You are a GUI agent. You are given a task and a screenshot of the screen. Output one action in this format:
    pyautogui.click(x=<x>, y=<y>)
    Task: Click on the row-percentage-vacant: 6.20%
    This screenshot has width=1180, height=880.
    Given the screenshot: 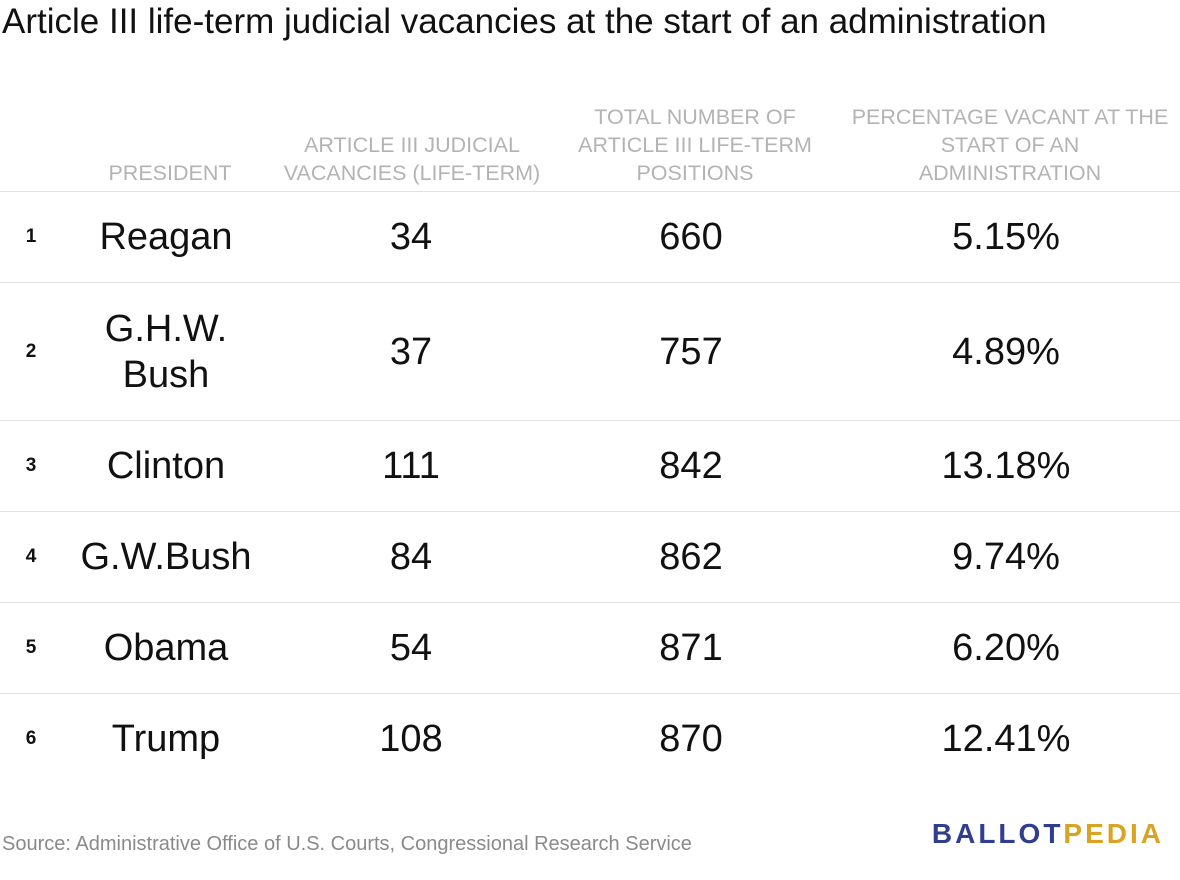 What is the action you would take?
    pyautogui.click(x=1006, y=648)
    